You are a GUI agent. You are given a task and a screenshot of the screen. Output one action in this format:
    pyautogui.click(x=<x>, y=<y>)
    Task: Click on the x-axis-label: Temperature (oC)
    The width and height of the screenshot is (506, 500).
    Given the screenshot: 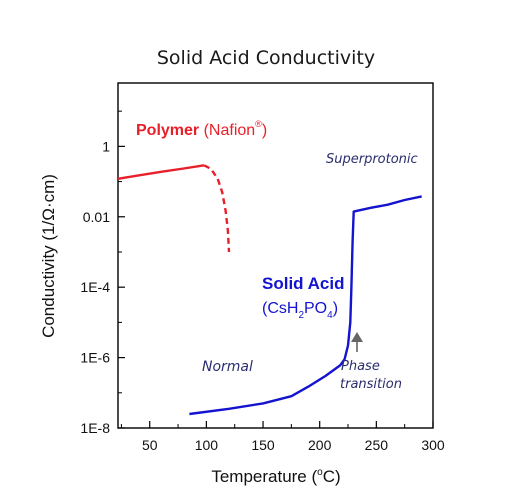 What is the action you would take?
    pyautogui.click(x=275, y=476)
    